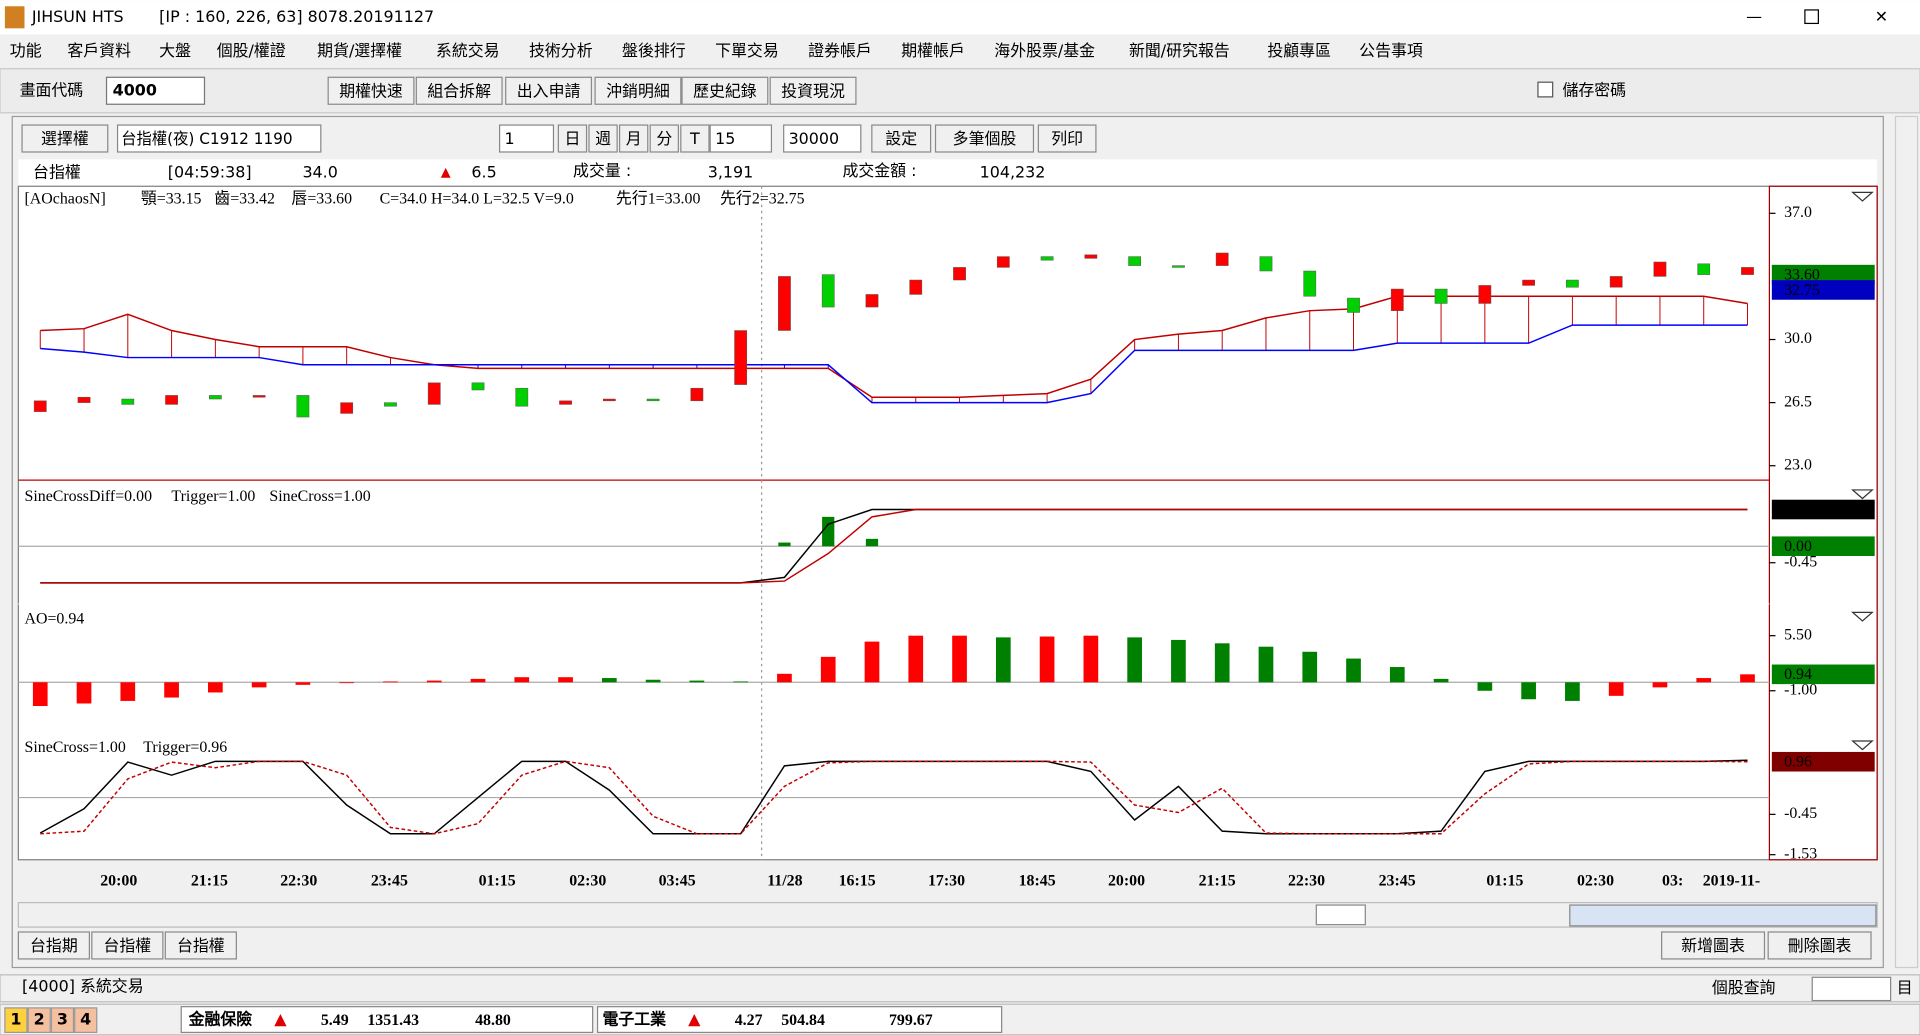 The width and height of the screenshot is (1920, 1035). What do you see at coordinates (509, 138) in the screenshot?
I see `page-number: 1` at bounding box center [509, 138].